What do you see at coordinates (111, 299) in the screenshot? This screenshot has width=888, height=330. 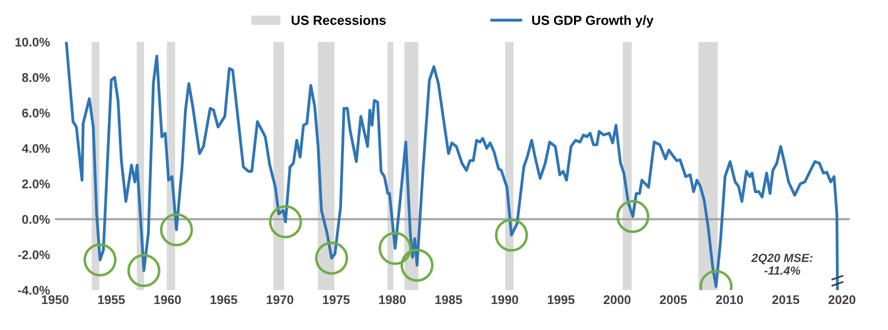 I see `x-tick-label: 1955` at bounding box center [111, 299].